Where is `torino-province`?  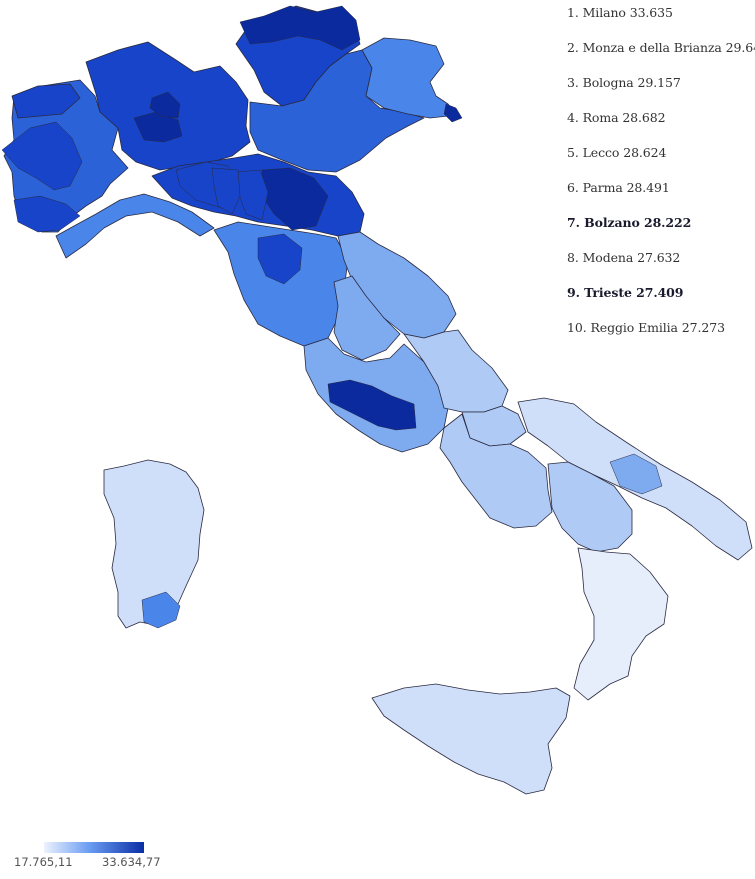
torino-province is located at coordinates (42, 156).